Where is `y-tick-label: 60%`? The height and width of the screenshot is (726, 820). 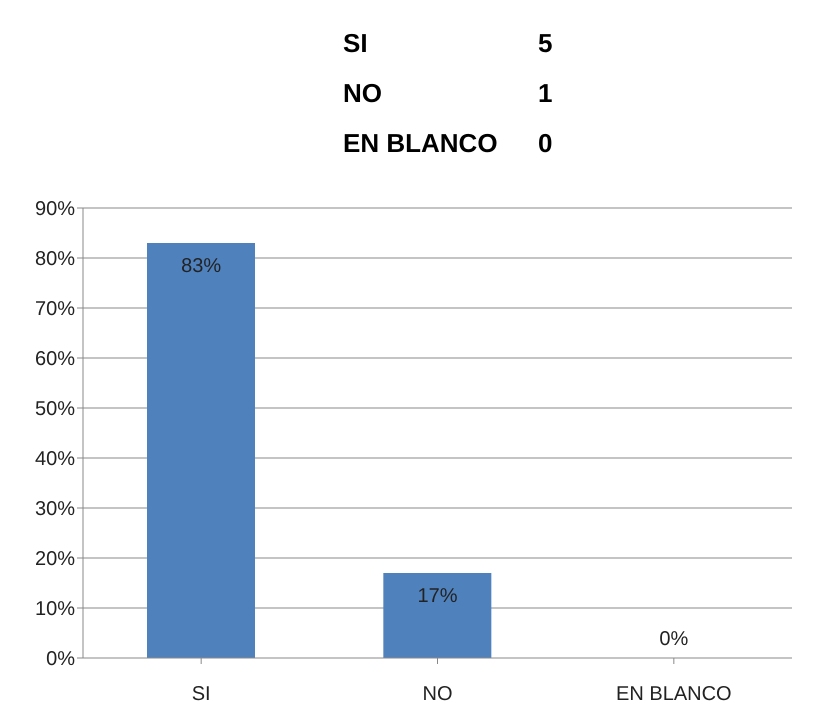 y-tick-label: 60% is located at coordinates (55, 359).